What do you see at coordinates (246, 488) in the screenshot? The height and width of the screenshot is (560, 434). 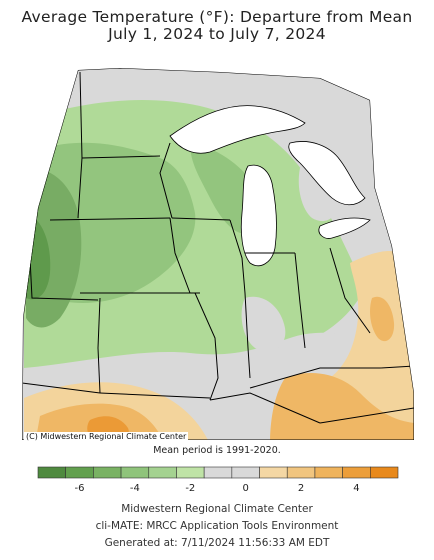 I see `legend-tick-label: 0` at bounding box center [246, 488].